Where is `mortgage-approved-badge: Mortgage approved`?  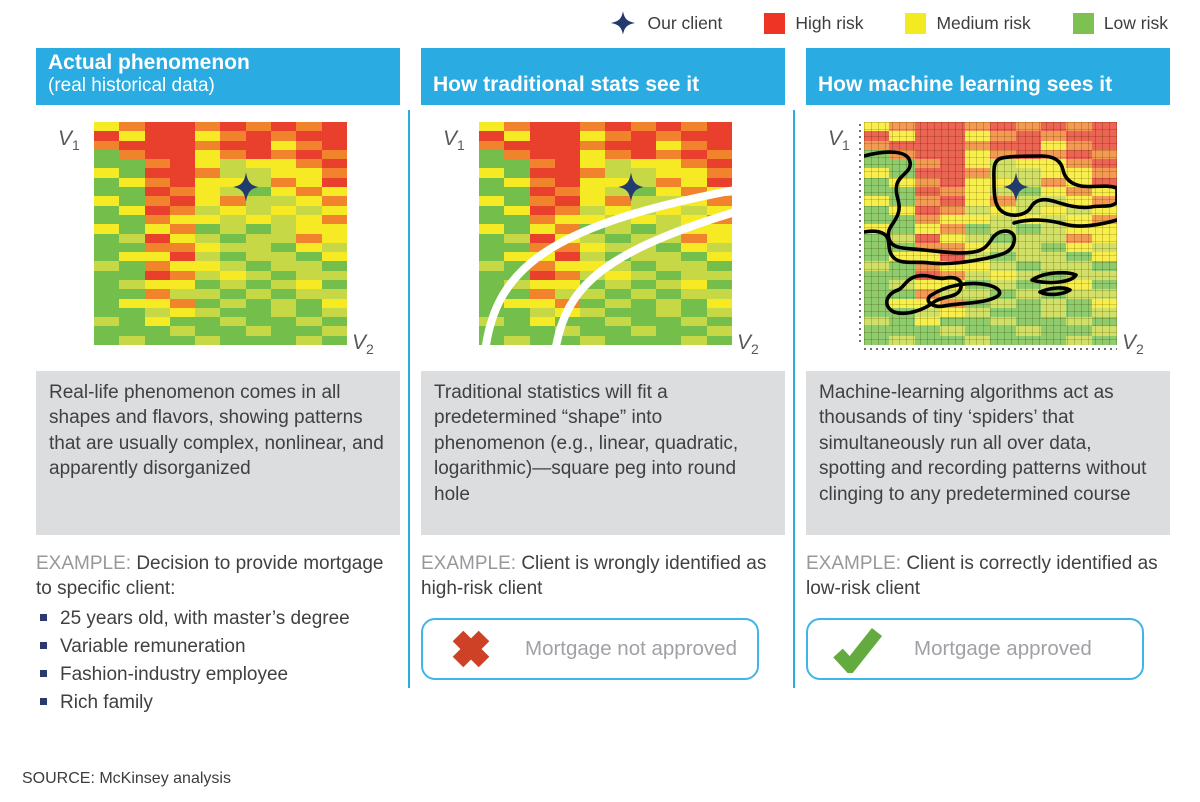
mortgage-approved-badge: Mortgage approved is located at coordinates (975, 648).